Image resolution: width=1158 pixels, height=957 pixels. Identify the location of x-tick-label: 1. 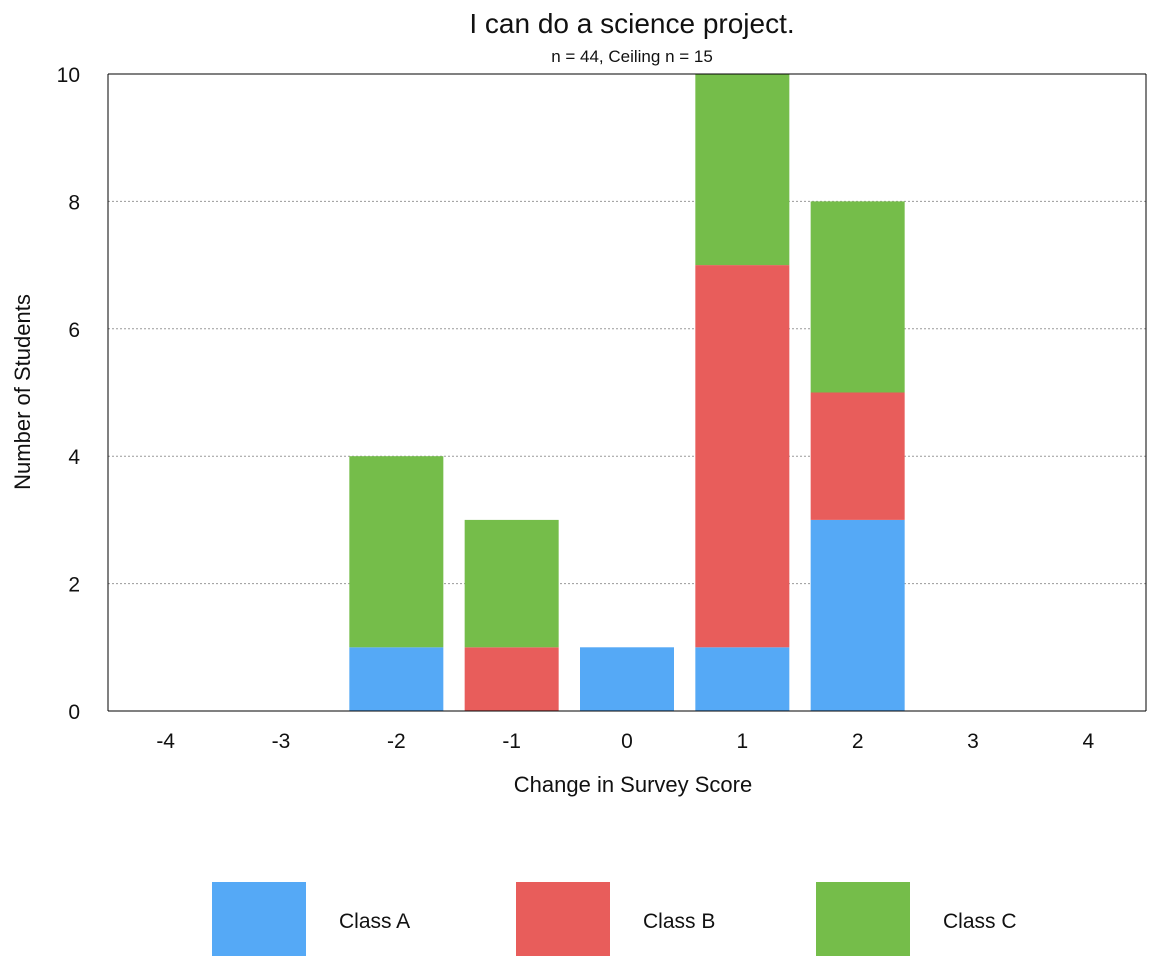
(742, 741).